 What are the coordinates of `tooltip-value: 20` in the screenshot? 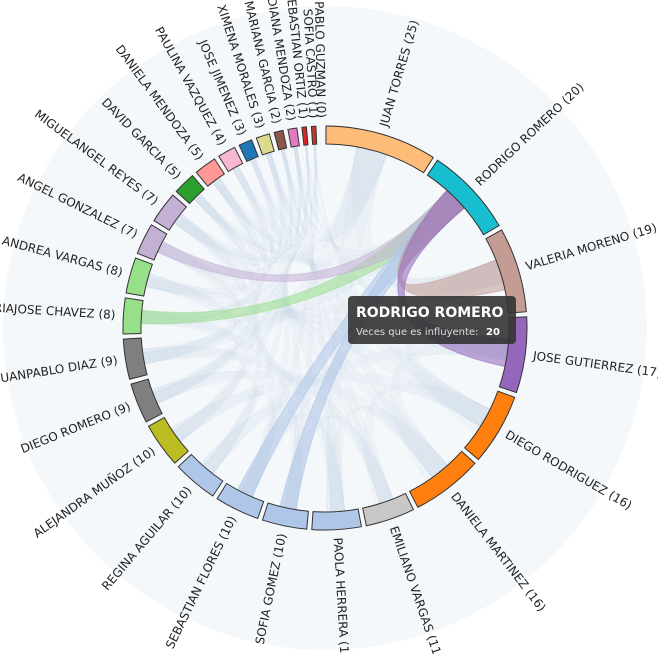 It's located at (493, 332).